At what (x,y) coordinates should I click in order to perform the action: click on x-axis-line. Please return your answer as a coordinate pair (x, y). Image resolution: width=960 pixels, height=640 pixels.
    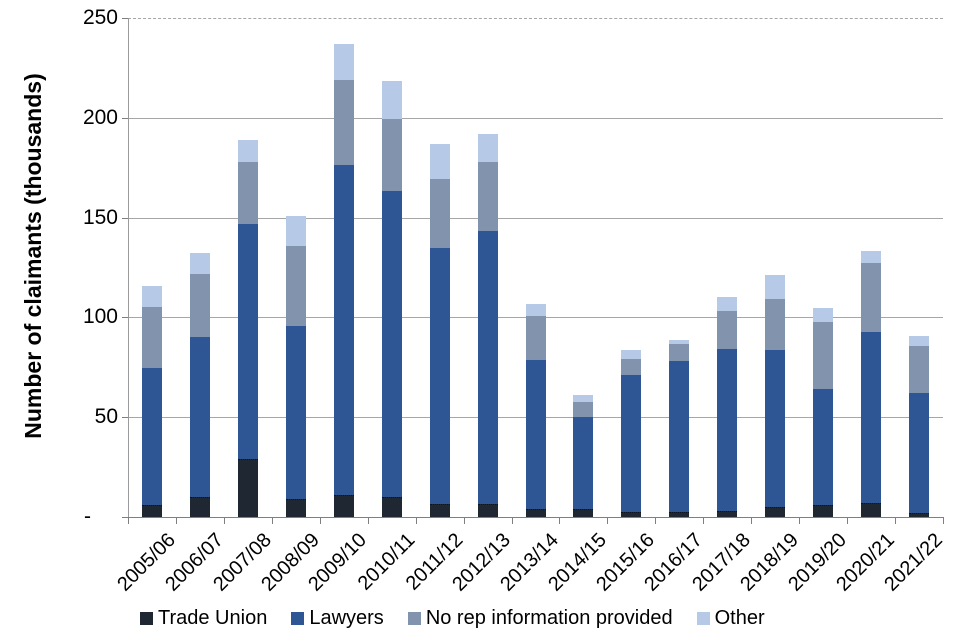
    Looking at the image, I should click on (536, 517).